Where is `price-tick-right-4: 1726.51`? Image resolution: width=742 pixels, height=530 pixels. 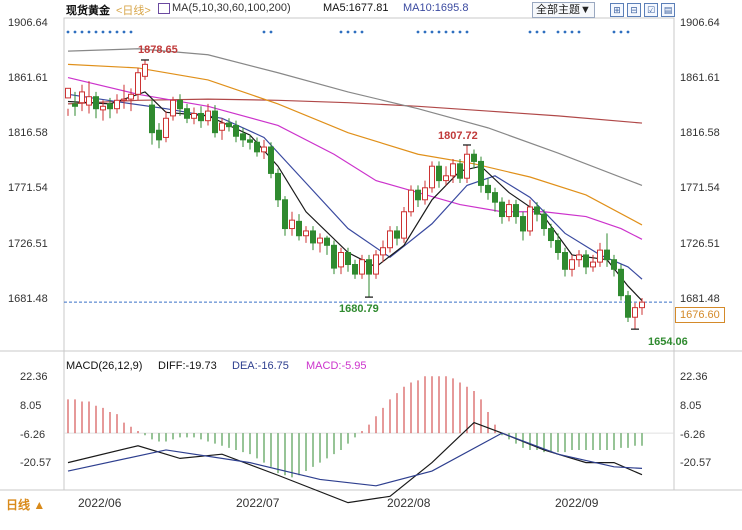 price-tick-right-4: 1726.51 is located at coordinates (700, 244).